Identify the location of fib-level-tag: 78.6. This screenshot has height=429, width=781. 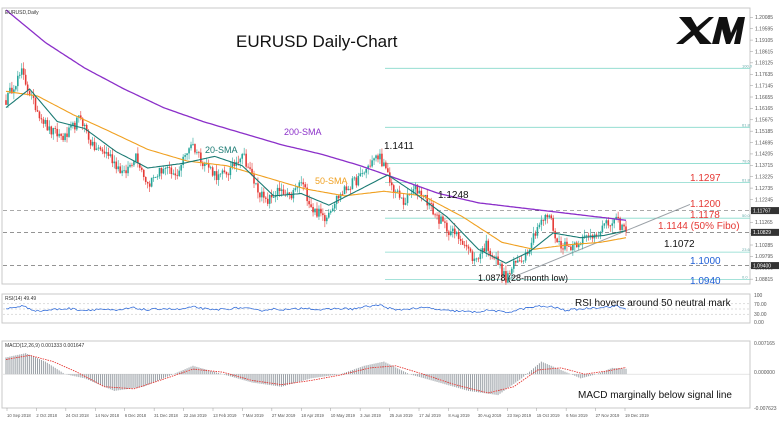
(746, 161).